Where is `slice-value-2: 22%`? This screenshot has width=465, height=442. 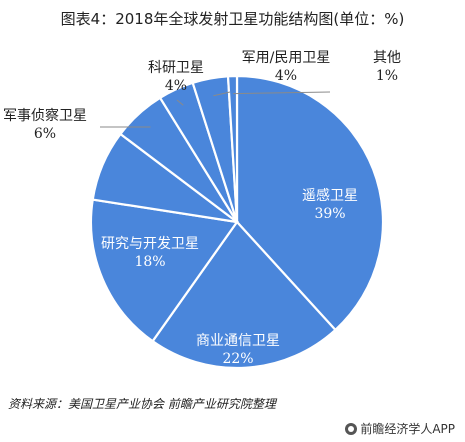
slice-value-2: 22% is located at coordinates (237, 359).